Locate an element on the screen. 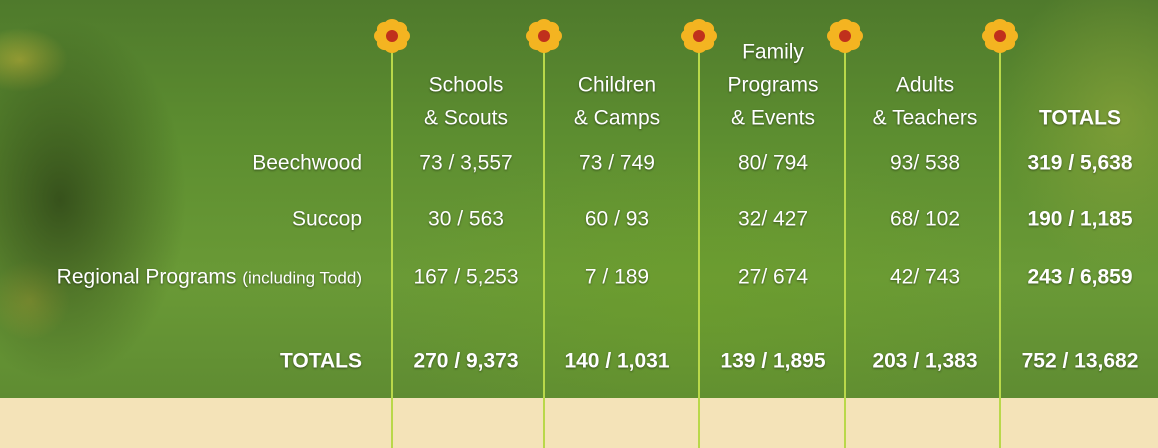 Image resolution: width=1158 pixels, height=448 pixels. totals-cell: 270 / 9,373 is located at coordinates (466, 361).